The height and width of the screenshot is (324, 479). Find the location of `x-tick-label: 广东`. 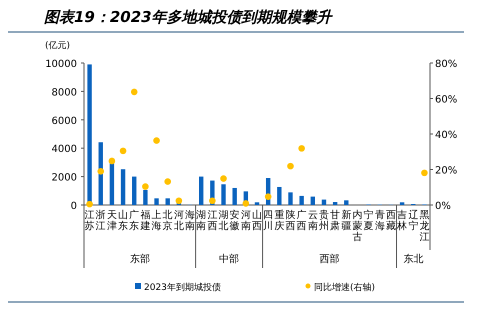

x-tick-label: 广东 is located at coordinates (134, 220).